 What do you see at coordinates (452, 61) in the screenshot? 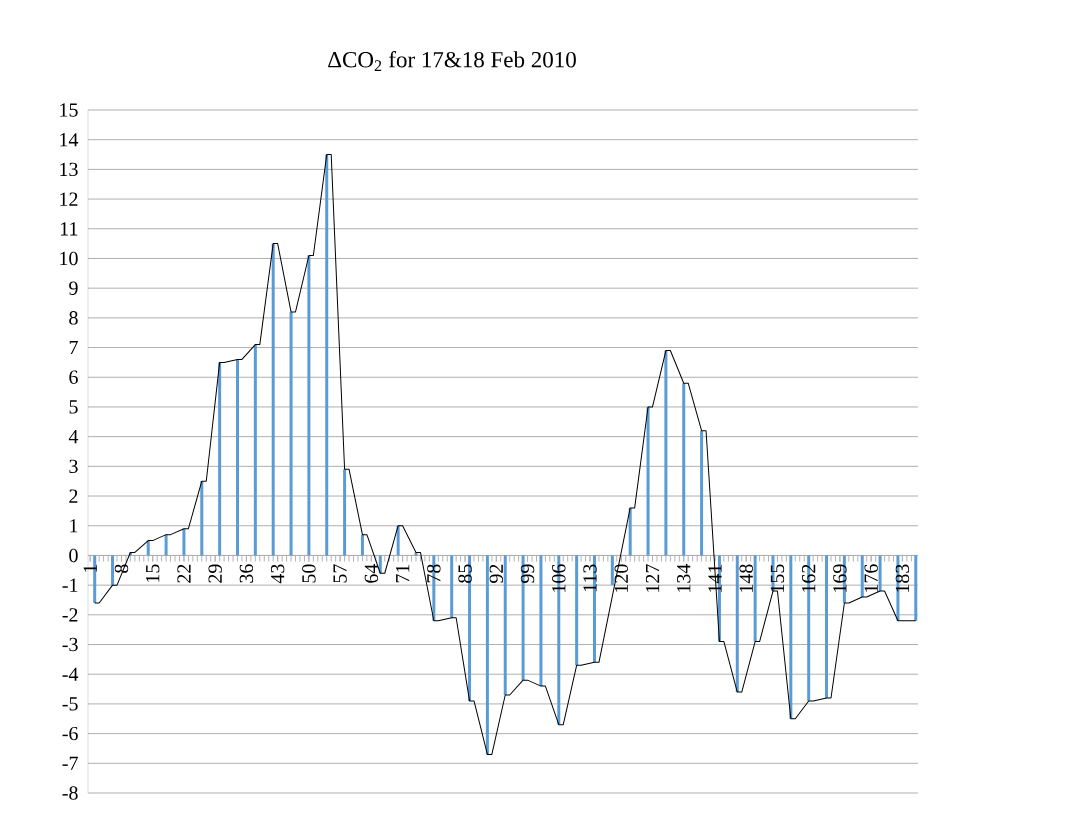
I see `chart-title: ΔCO$_{2}$ for 17&18 Feb 2010` at bounding box center [452, 61].